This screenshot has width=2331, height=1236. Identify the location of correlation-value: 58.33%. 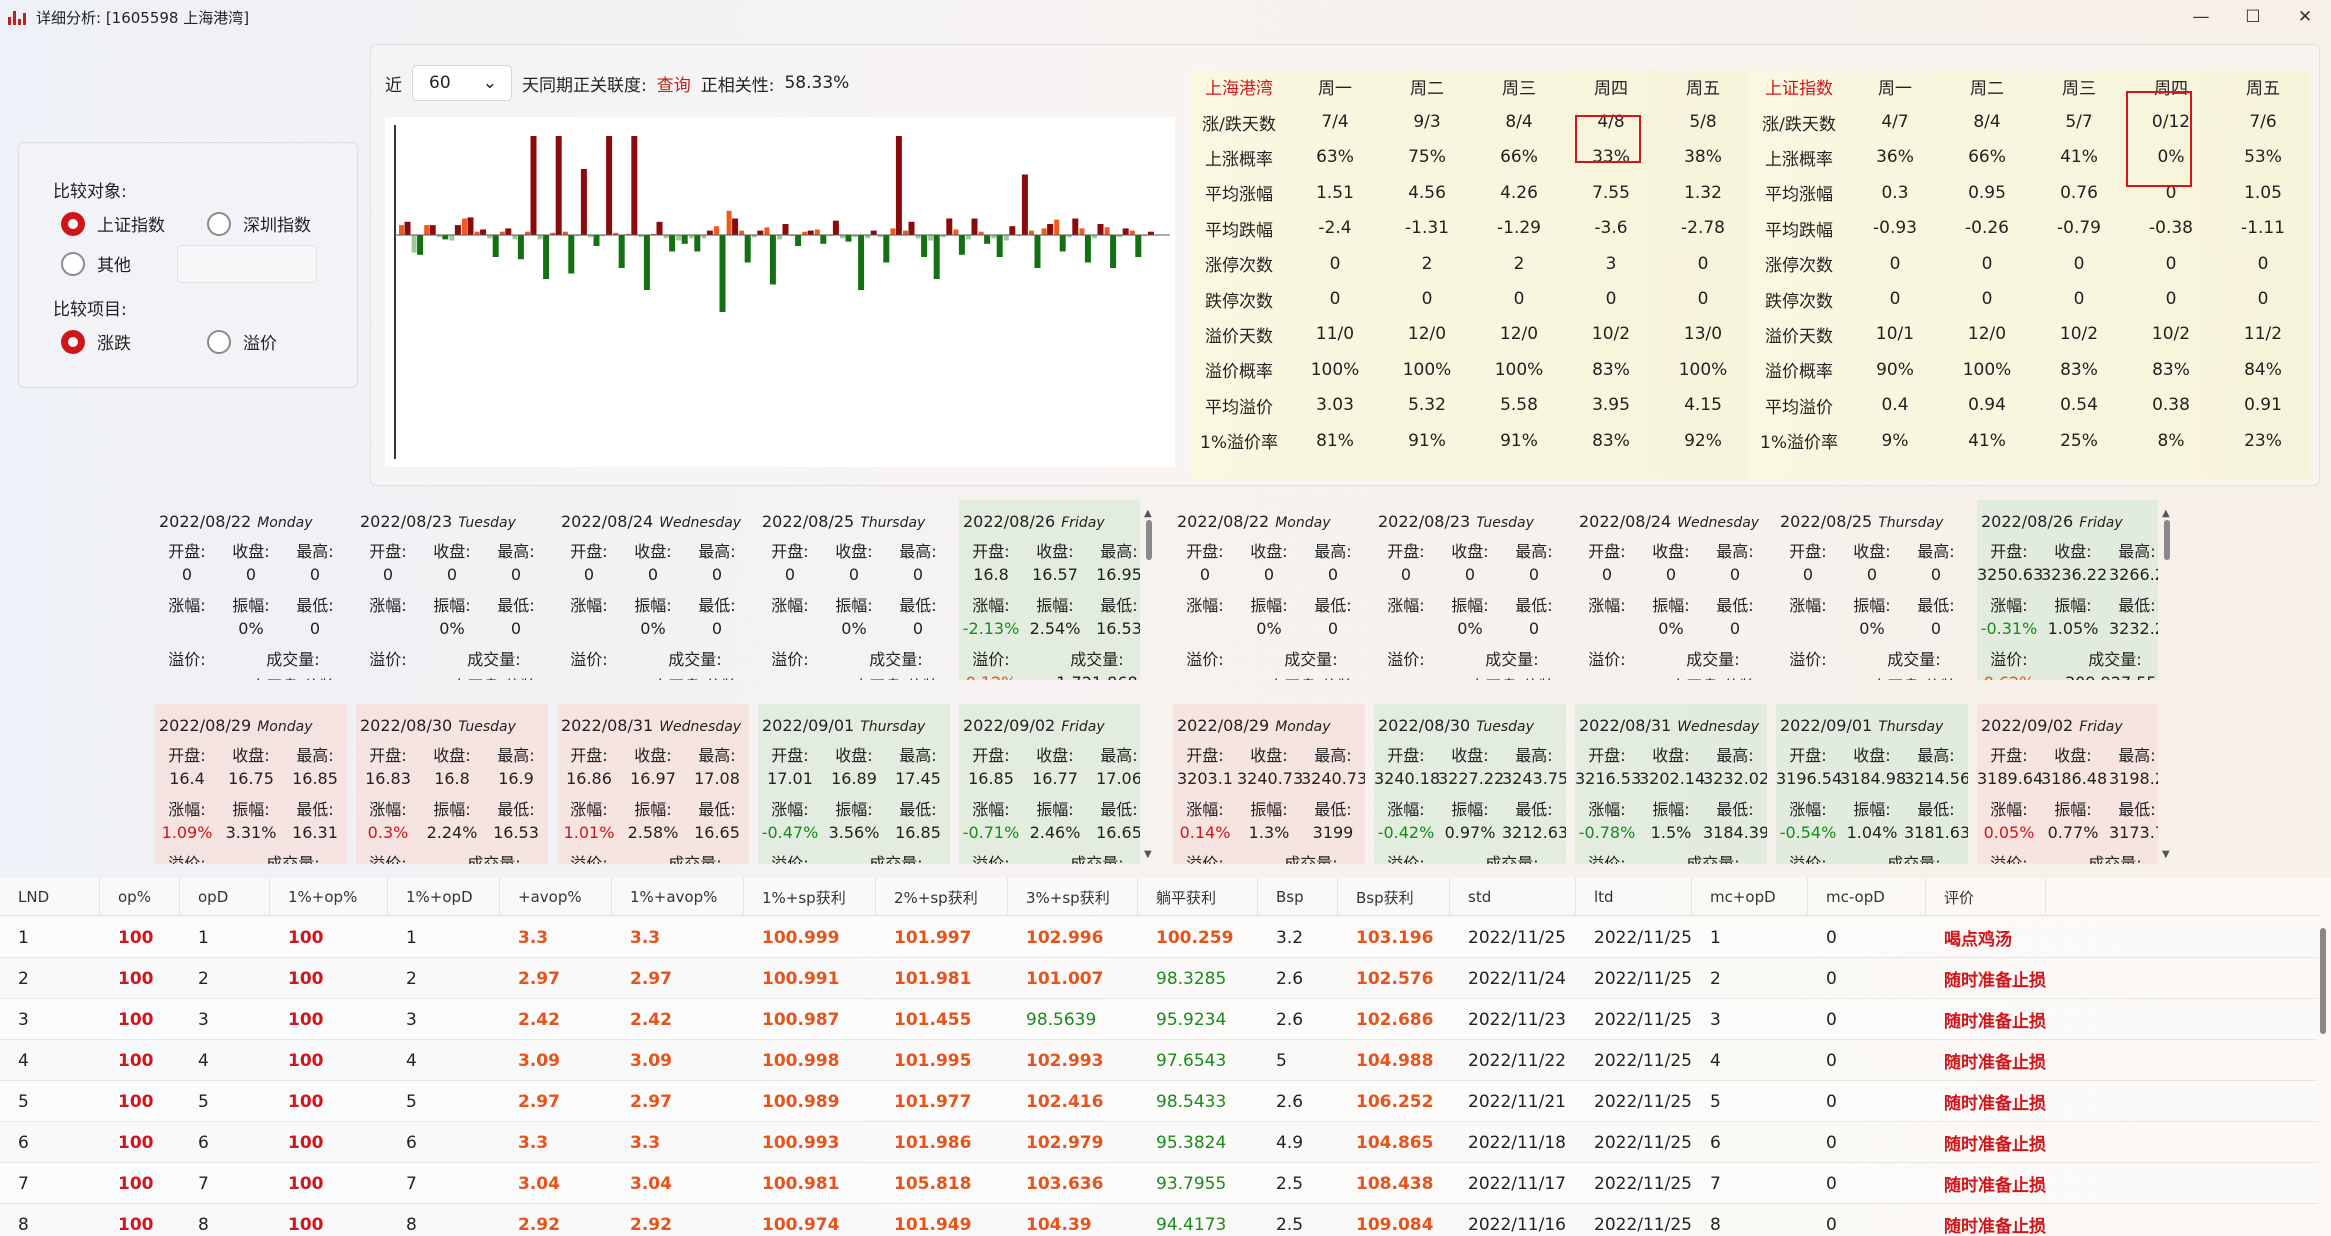
(817, 83).